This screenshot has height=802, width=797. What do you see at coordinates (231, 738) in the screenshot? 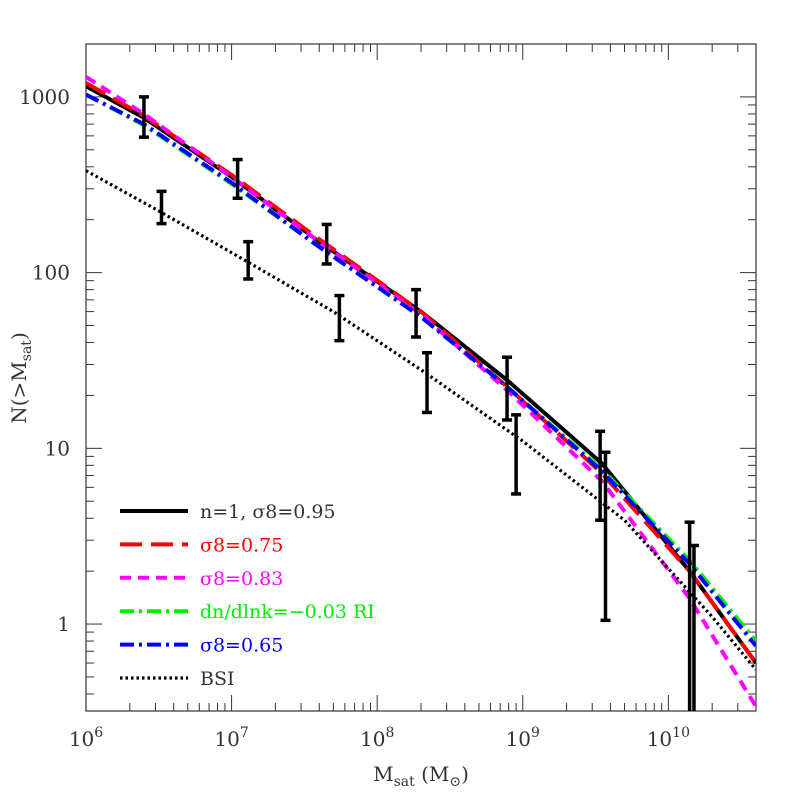
I see `x-tick-label: 10⁷` at bounding box center [231, 738].